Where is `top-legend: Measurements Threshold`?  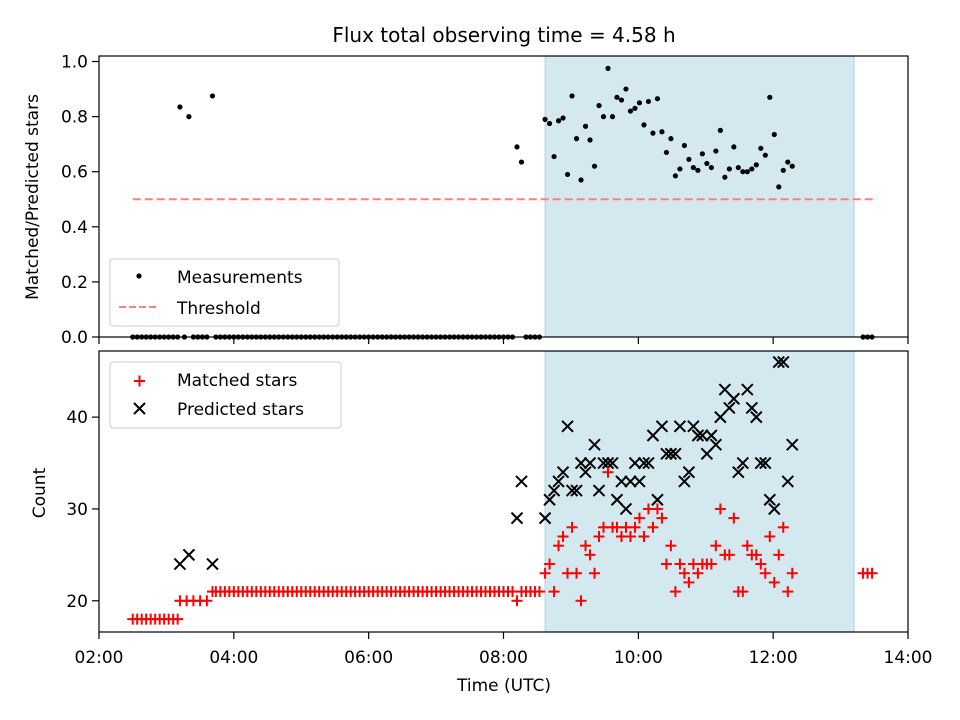 top-legend: Measurements Threshold is located at coordinates (224, 292).